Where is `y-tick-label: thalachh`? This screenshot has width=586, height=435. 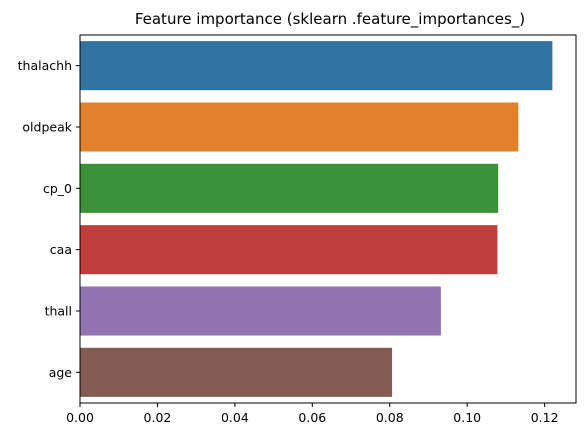 y-tick-label: thalachh is located at coordinates (45, 65).